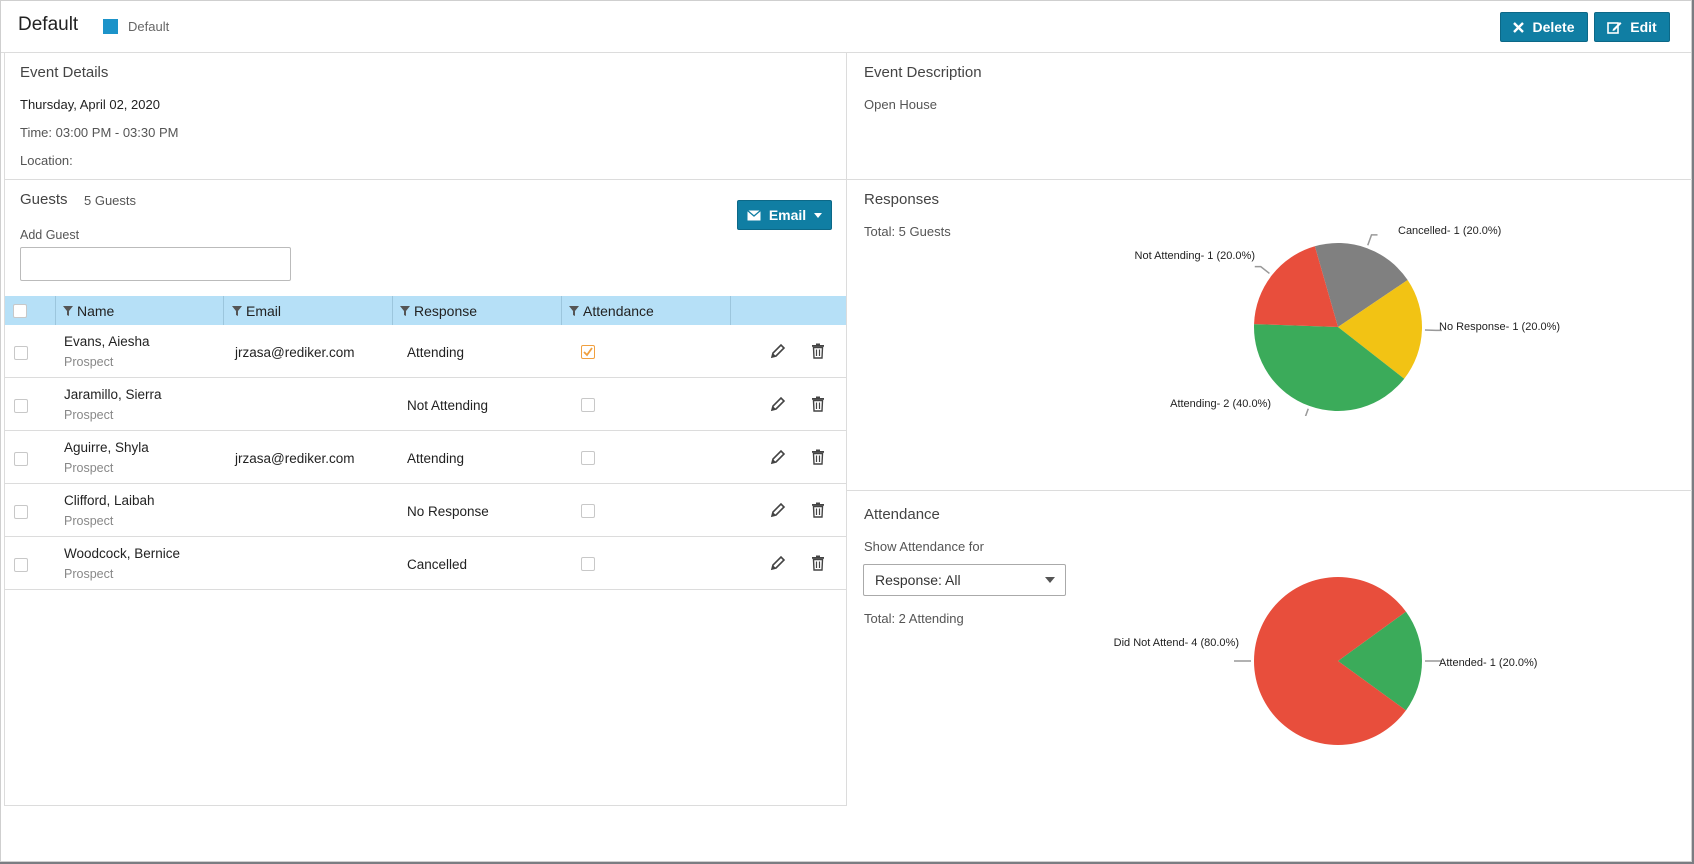 The width and height of the screenshot is (1694, 864). What do you see at coordinates (846, 429) in the screenshot?
I see `column-divider` at bounding box center [846, 429].